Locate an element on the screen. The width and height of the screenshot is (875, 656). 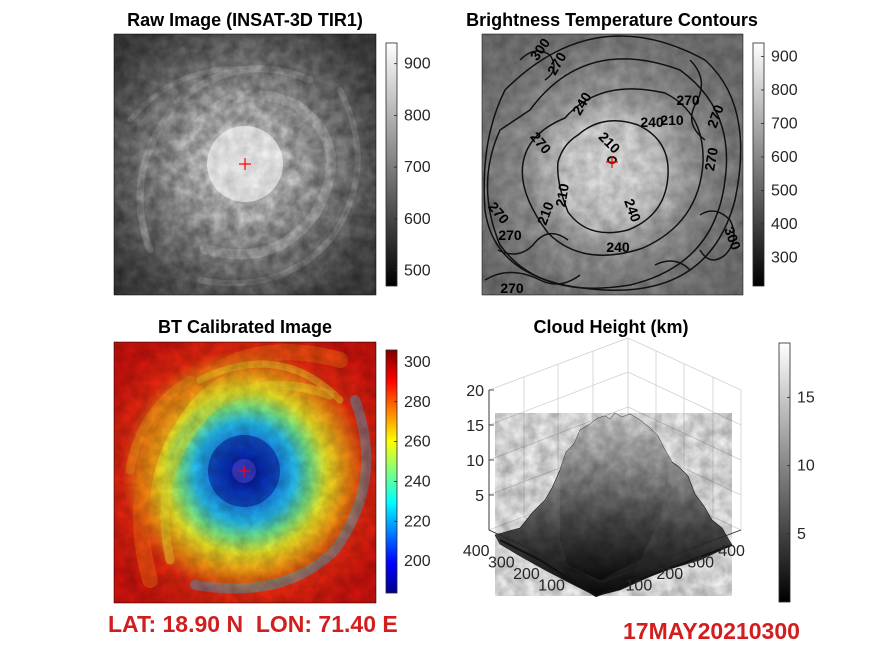
height-colorbar is located at coordinates (784, 472).